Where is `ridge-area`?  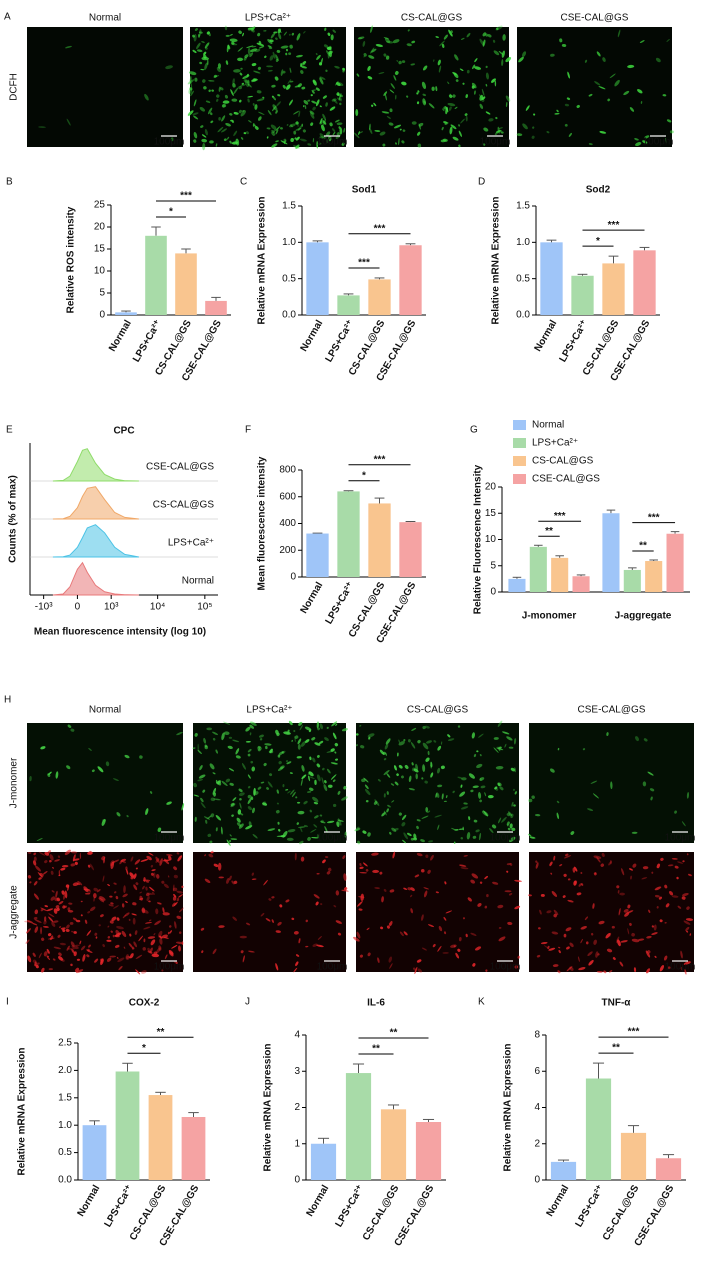
ridge-area is located at coordinates (95, 503).